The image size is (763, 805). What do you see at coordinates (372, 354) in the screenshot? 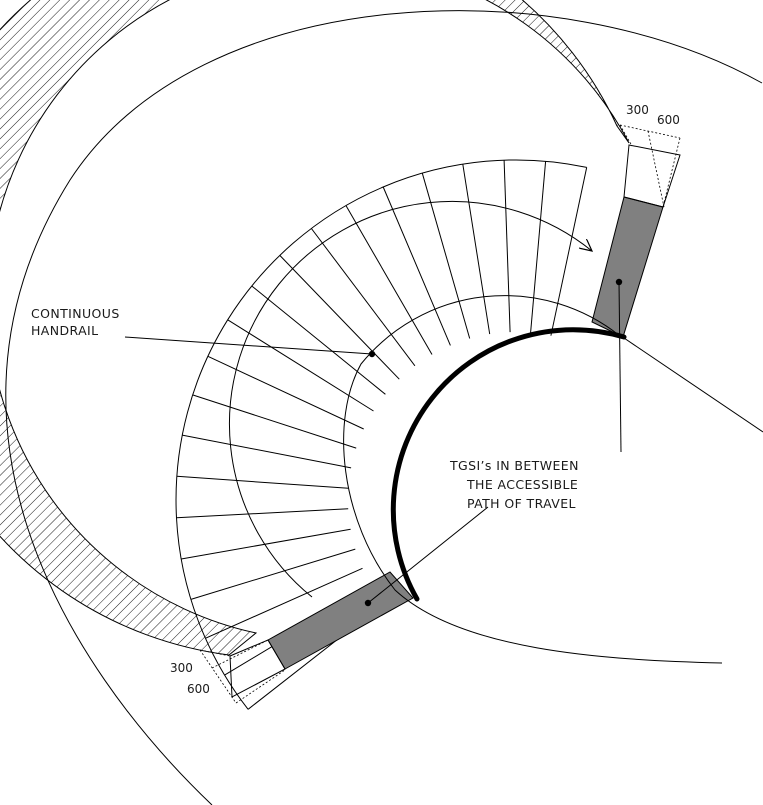
I see `handrail-leader-dot` at bounding box center [372, 354].